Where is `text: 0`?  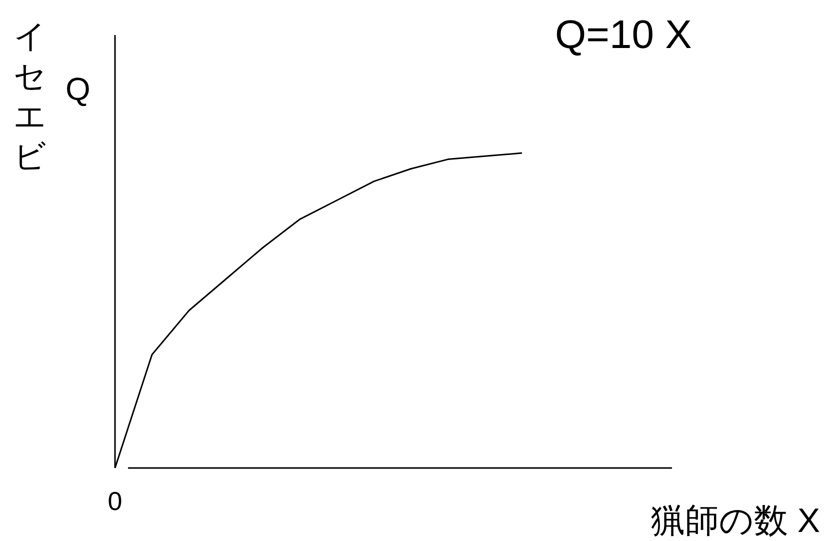
text: 0 is located at coordinates (115, 501).